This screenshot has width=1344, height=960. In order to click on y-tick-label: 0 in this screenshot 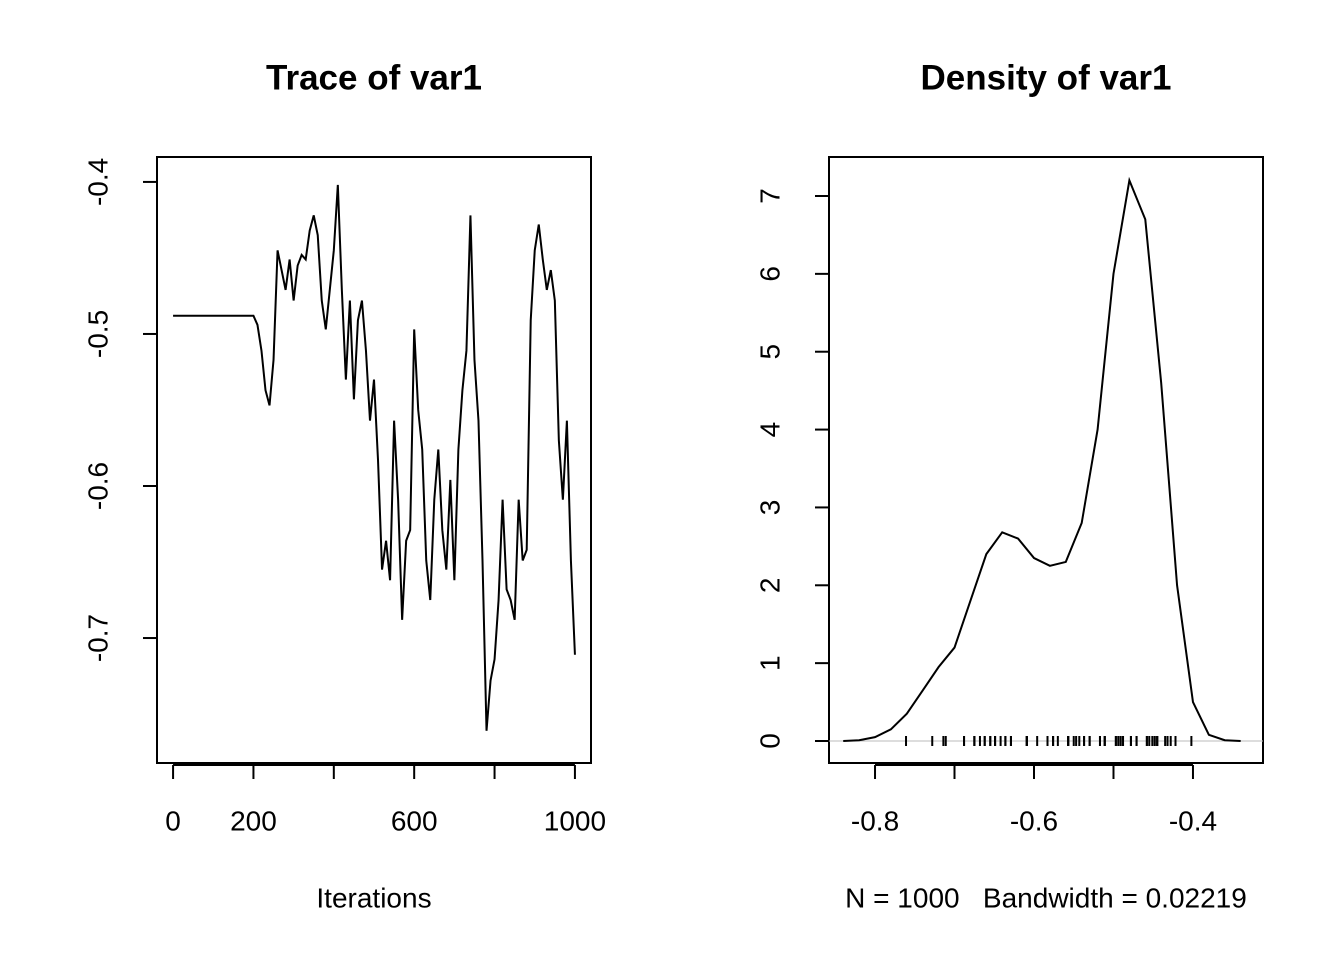, I will do `click(769, 741)`.